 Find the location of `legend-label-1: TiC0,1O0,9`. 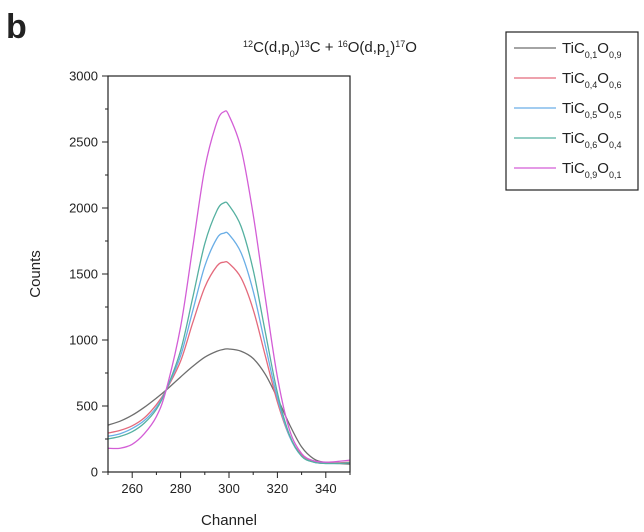

legend-label-1: TiC0,1O0,9 is located at coordinates (591, 50).